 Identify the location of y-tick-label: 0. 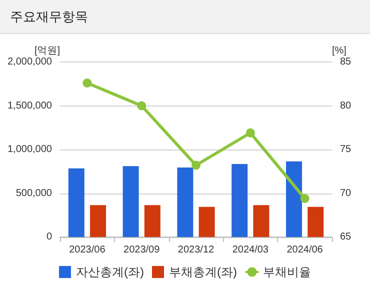
(49, 237).